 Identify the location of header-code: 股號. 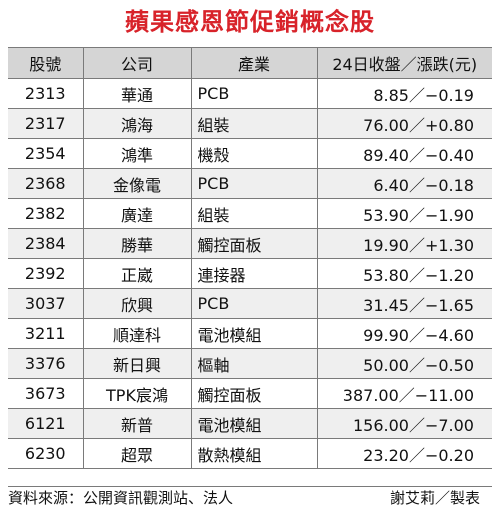
(46, 63).